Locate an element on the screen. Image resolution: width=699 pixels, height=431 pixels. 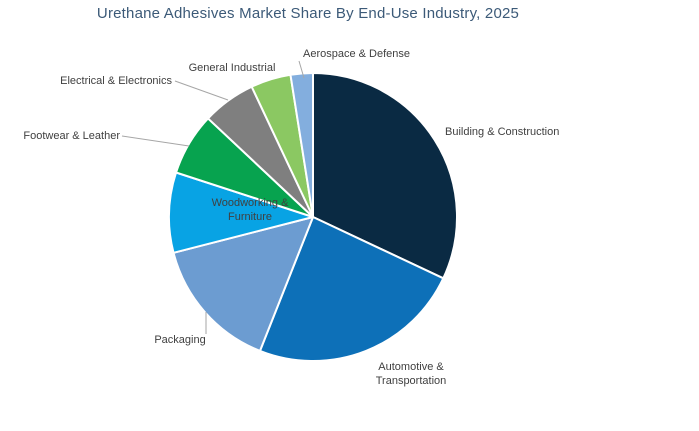
pie-slice-packaging is located at coordinates (243, 284).